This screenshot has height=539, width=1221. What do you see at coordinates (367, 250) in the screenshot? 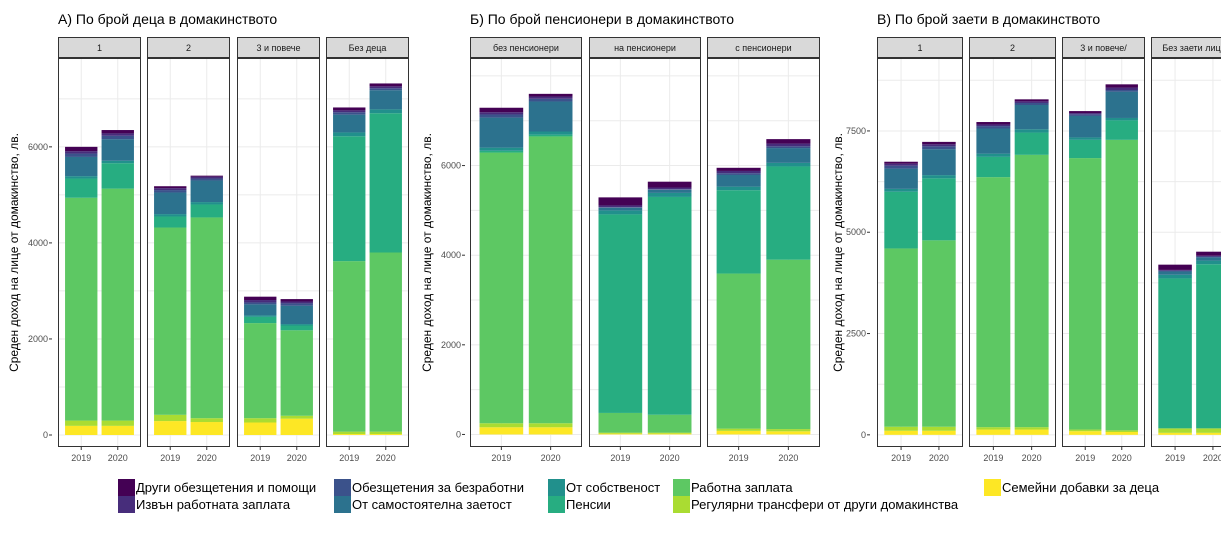
I see `facet-1-4: 2019 2020 Без деца` at bounding box center [367, 250].